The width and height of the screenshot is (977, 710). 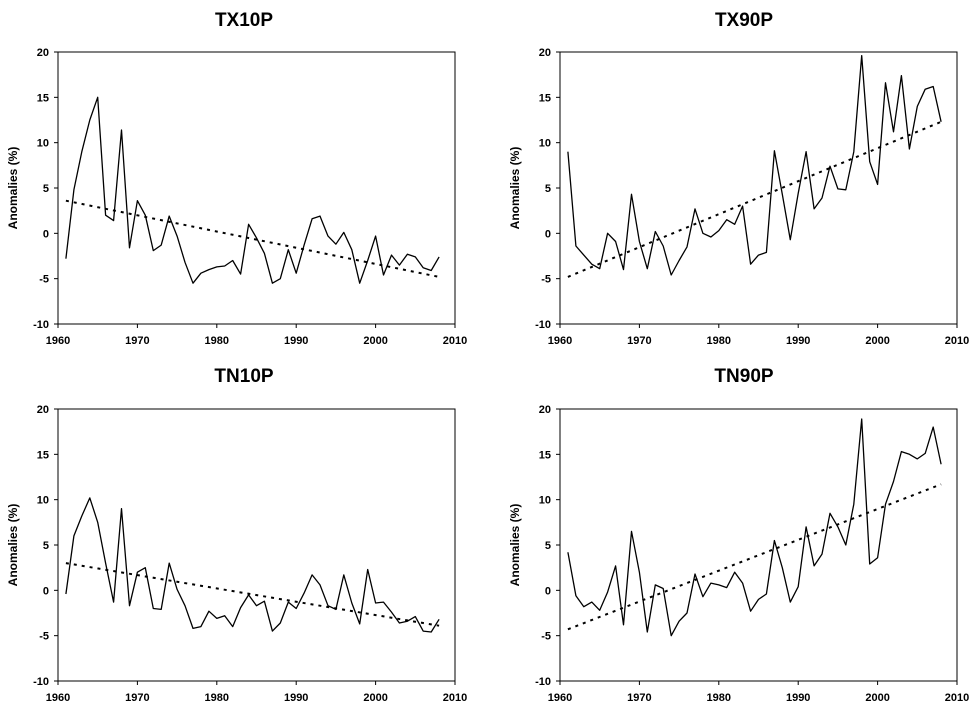 What do you see at coordinates (244, 20) in the screenshot?
I see `panel-title: TX10P` at bounding box center [244, 20].